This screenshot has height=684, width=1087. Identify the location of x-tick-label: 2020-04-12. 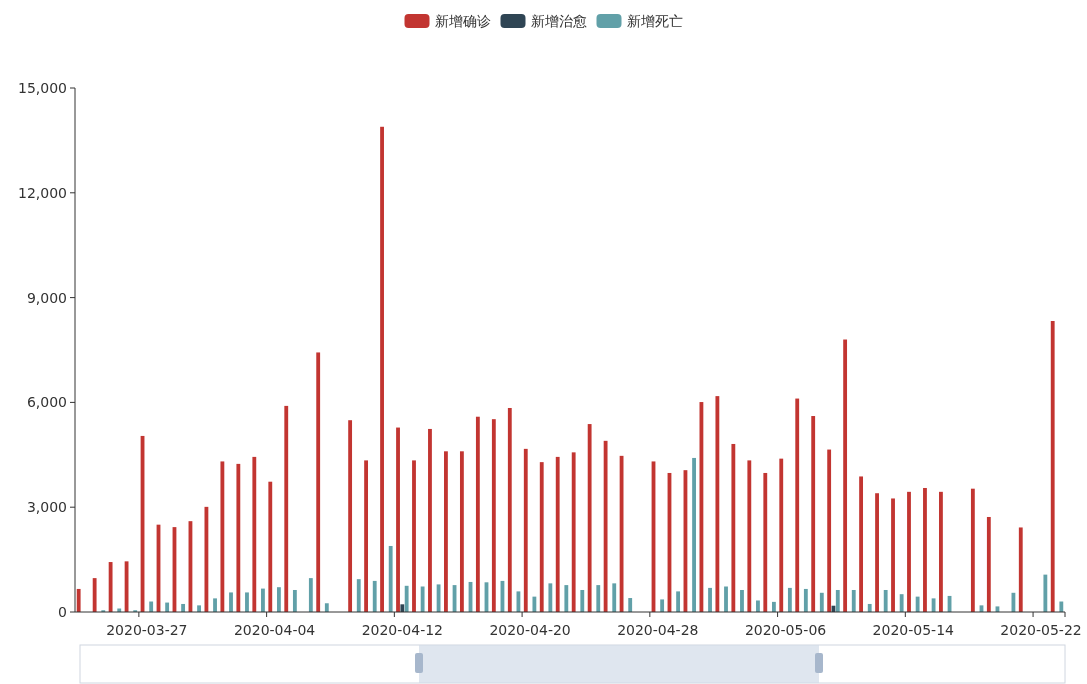
(402, 630).